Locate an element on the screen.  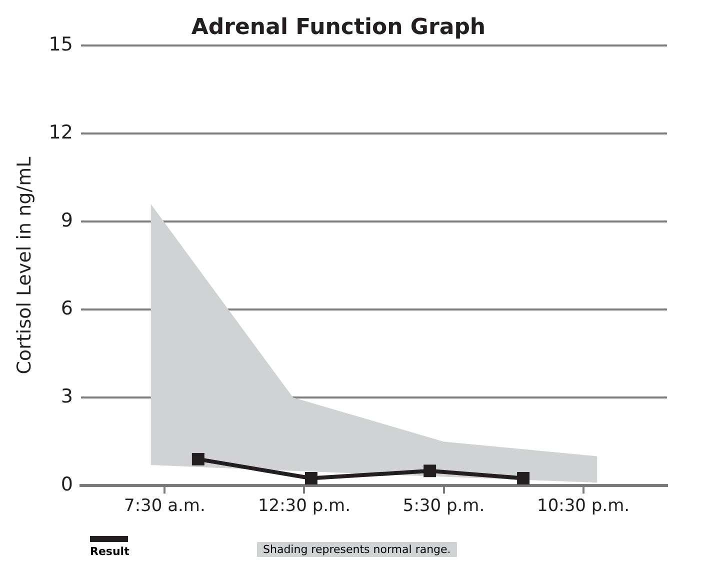
y-axis-title: Cortisol Level in ng/mL is located at coordinates (24, 265).